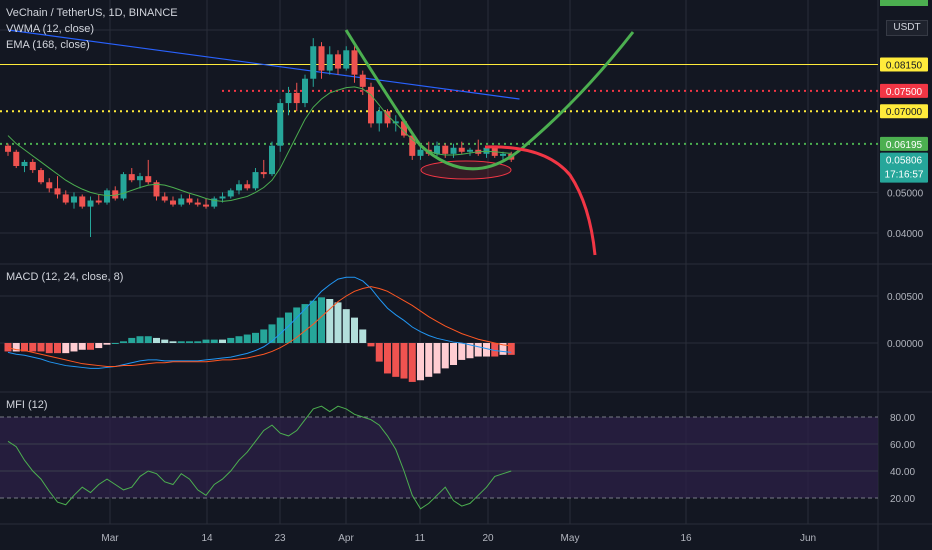 This screenshot has width=932, height=550. Describe the element at coordinates (902, 499) in the screenshot. I see `mfi-tick-3: 20.00` at that location.